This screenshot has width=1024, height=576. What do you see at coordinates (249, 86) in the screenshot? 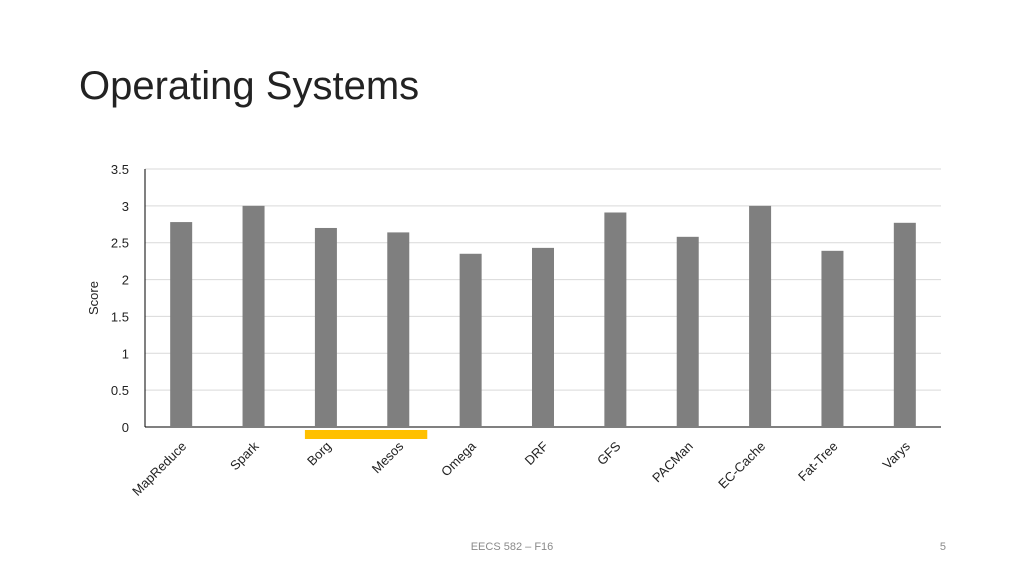
I see `slide-title: Operating Systems` at bounding box center [249, 86].